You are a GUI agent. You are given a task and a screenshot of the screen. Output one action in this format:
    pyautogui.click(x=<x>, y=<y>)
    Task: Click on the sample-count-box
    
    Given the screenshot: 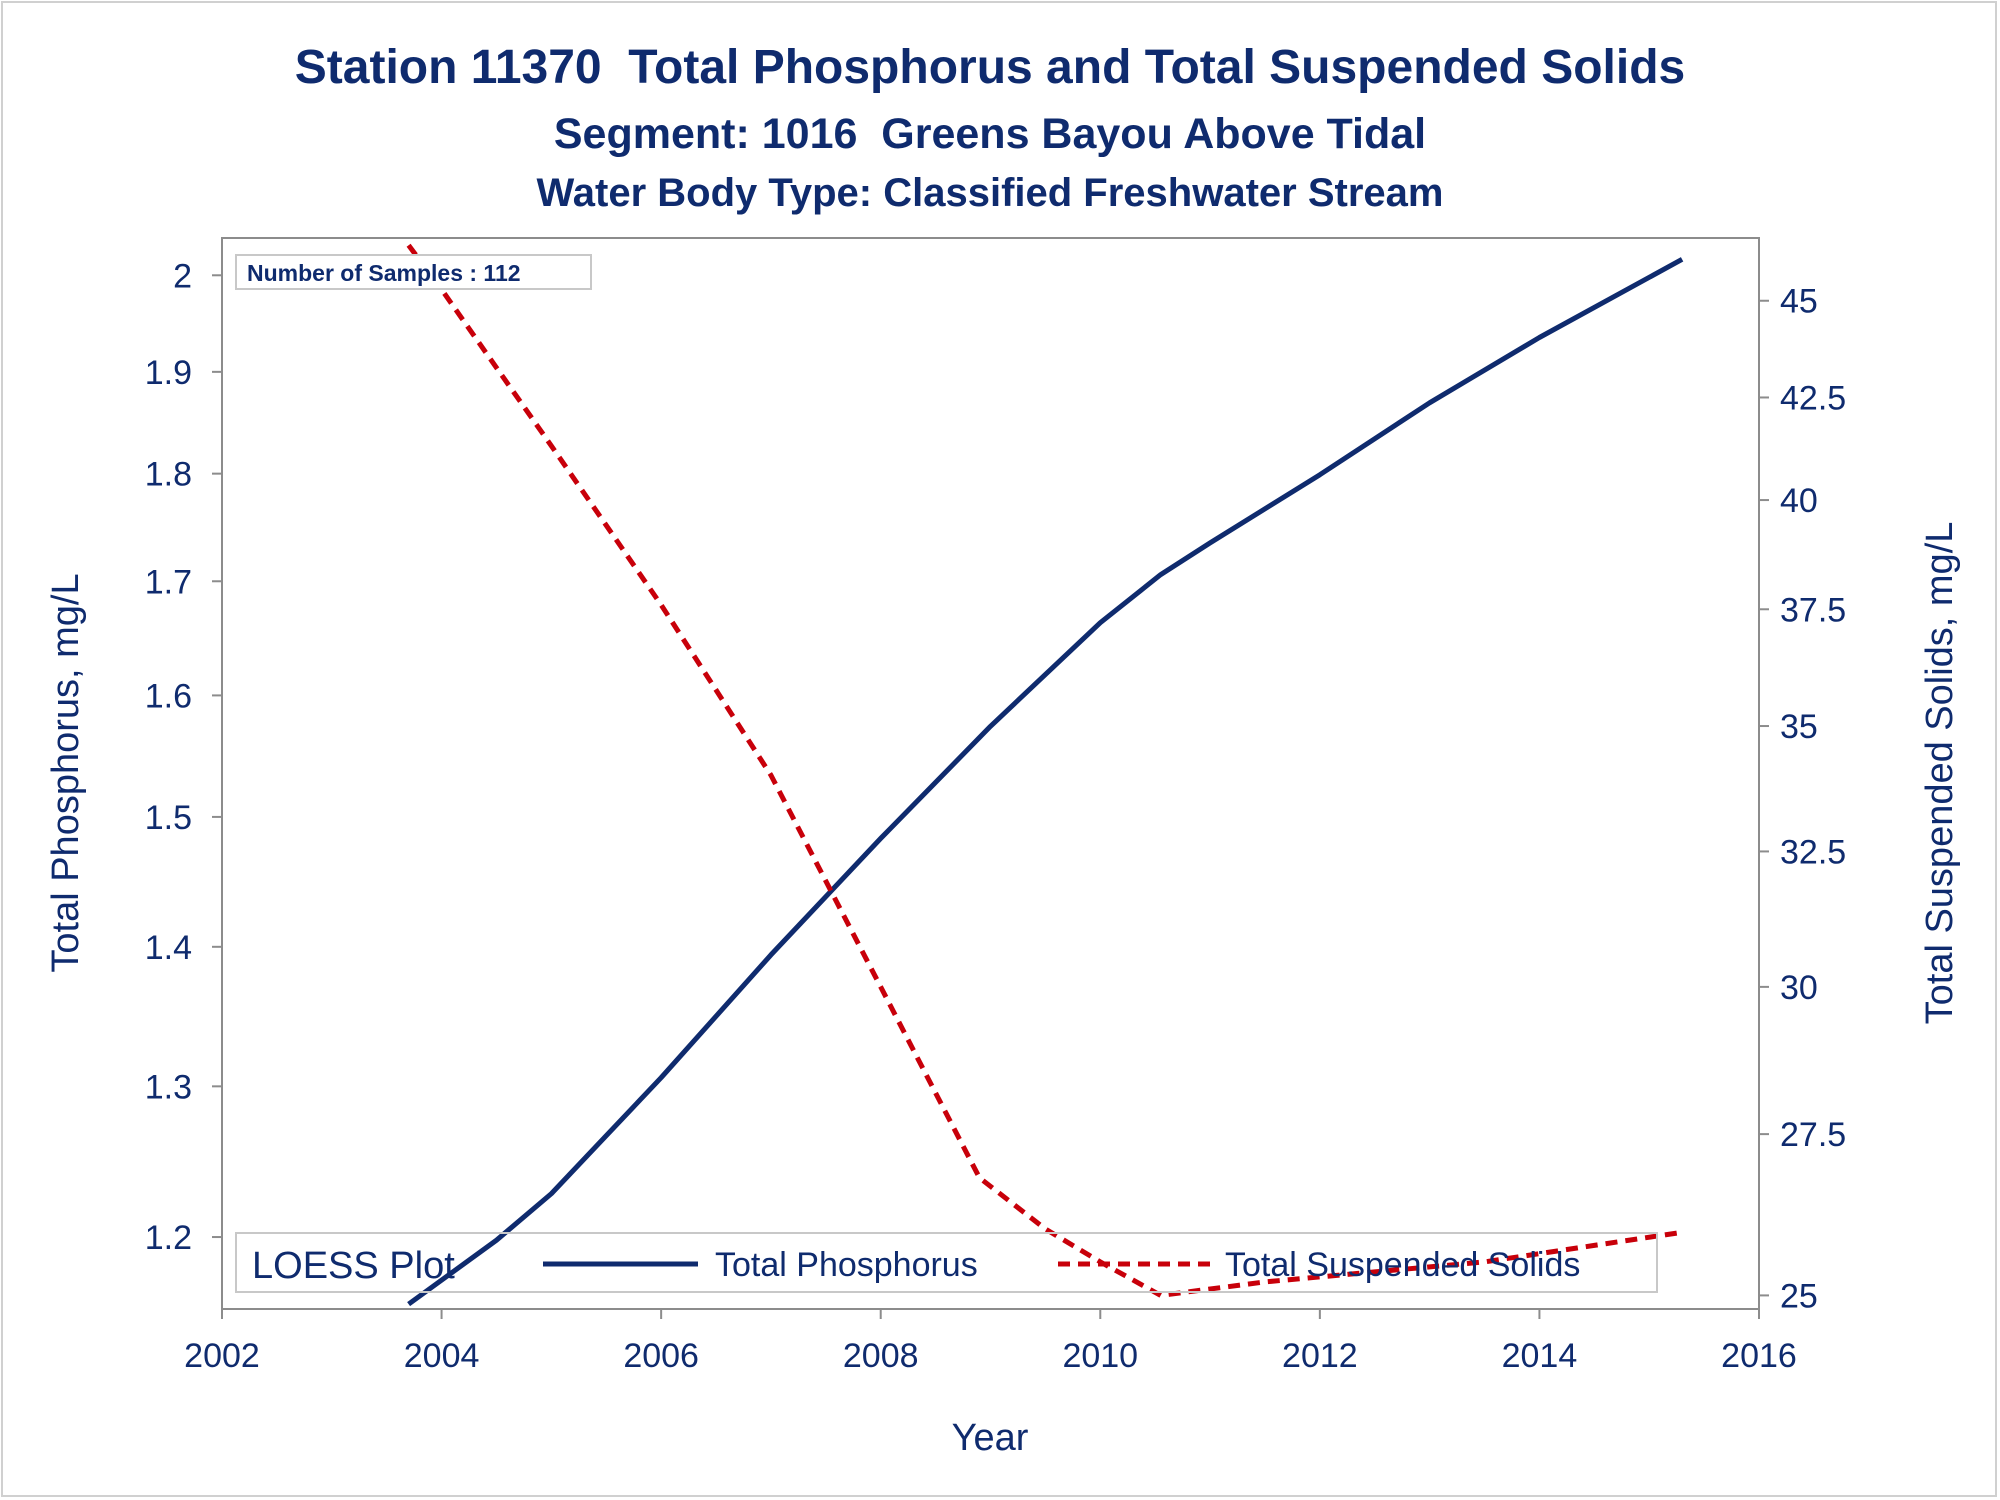 What is the action you would take?
    pyautogui.click(x=413, y=272)
    